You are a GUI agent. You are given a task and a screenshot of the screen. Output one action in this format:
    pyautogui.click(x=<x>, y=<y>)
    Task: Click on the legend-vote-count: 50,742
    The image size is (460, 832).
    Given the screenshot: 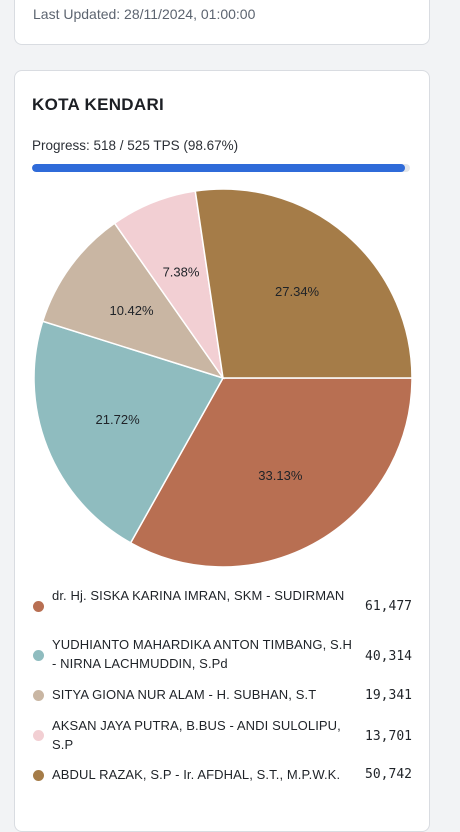 What is the action you would take?
    pyautogui.click(x=388, y=774)
    